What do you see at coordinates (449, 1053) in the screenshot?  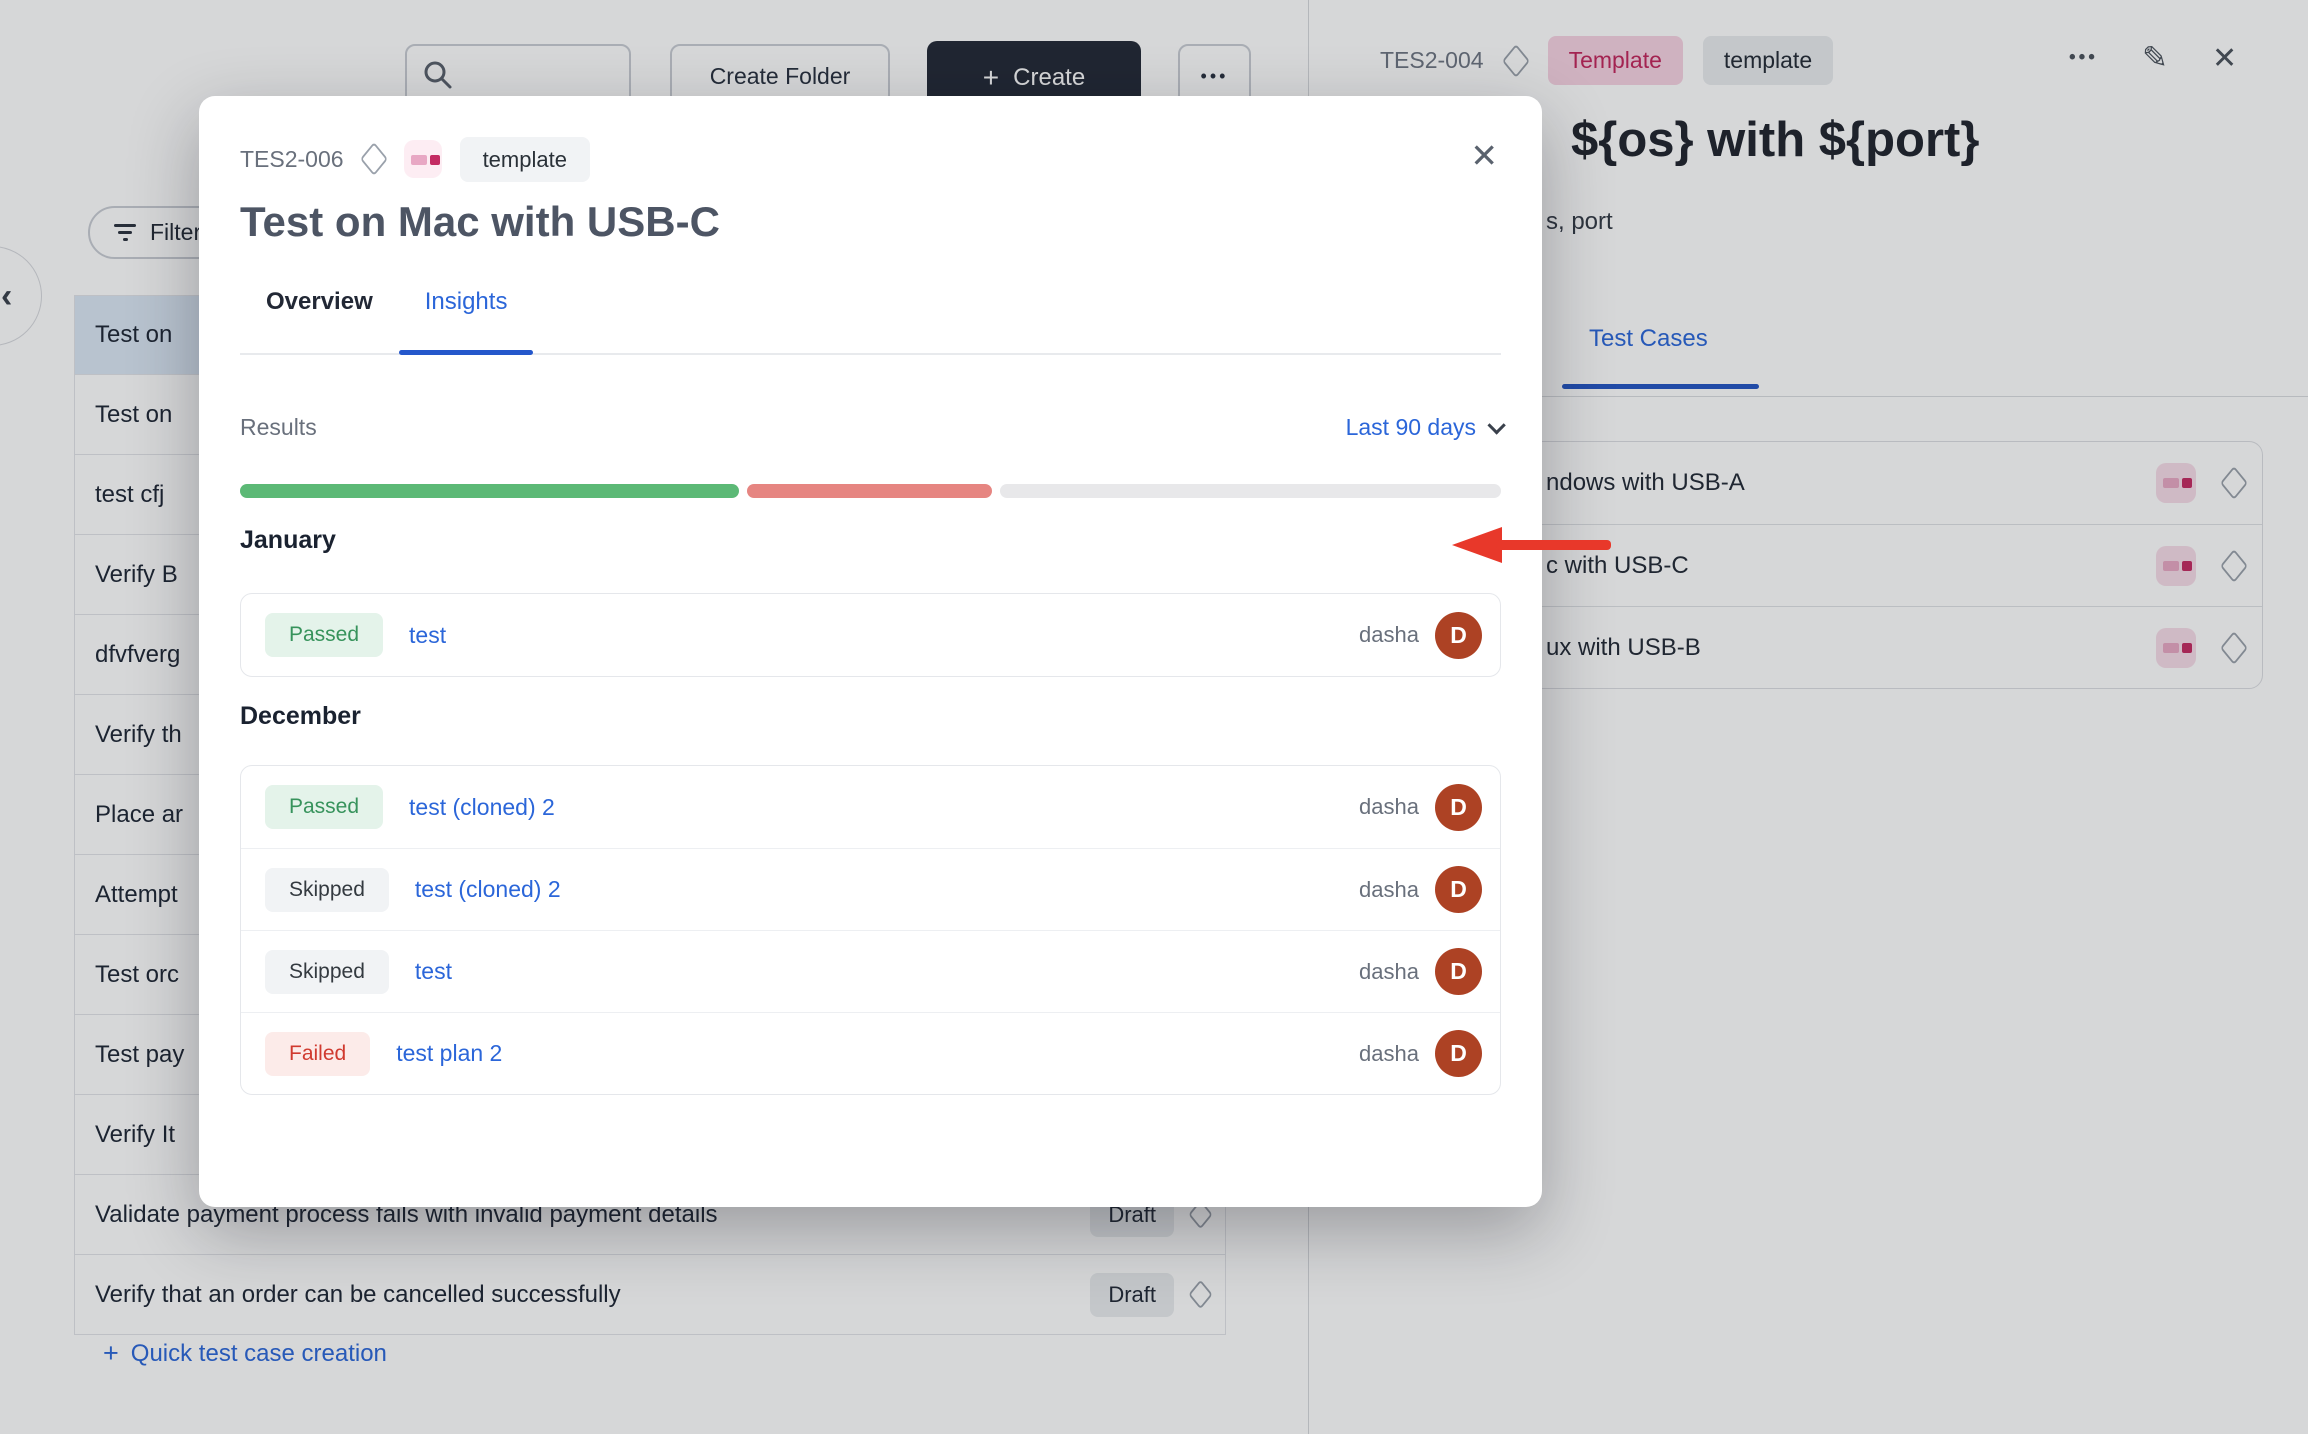 I see `run-link: test plan 2` at bounding box center [449, 1053].